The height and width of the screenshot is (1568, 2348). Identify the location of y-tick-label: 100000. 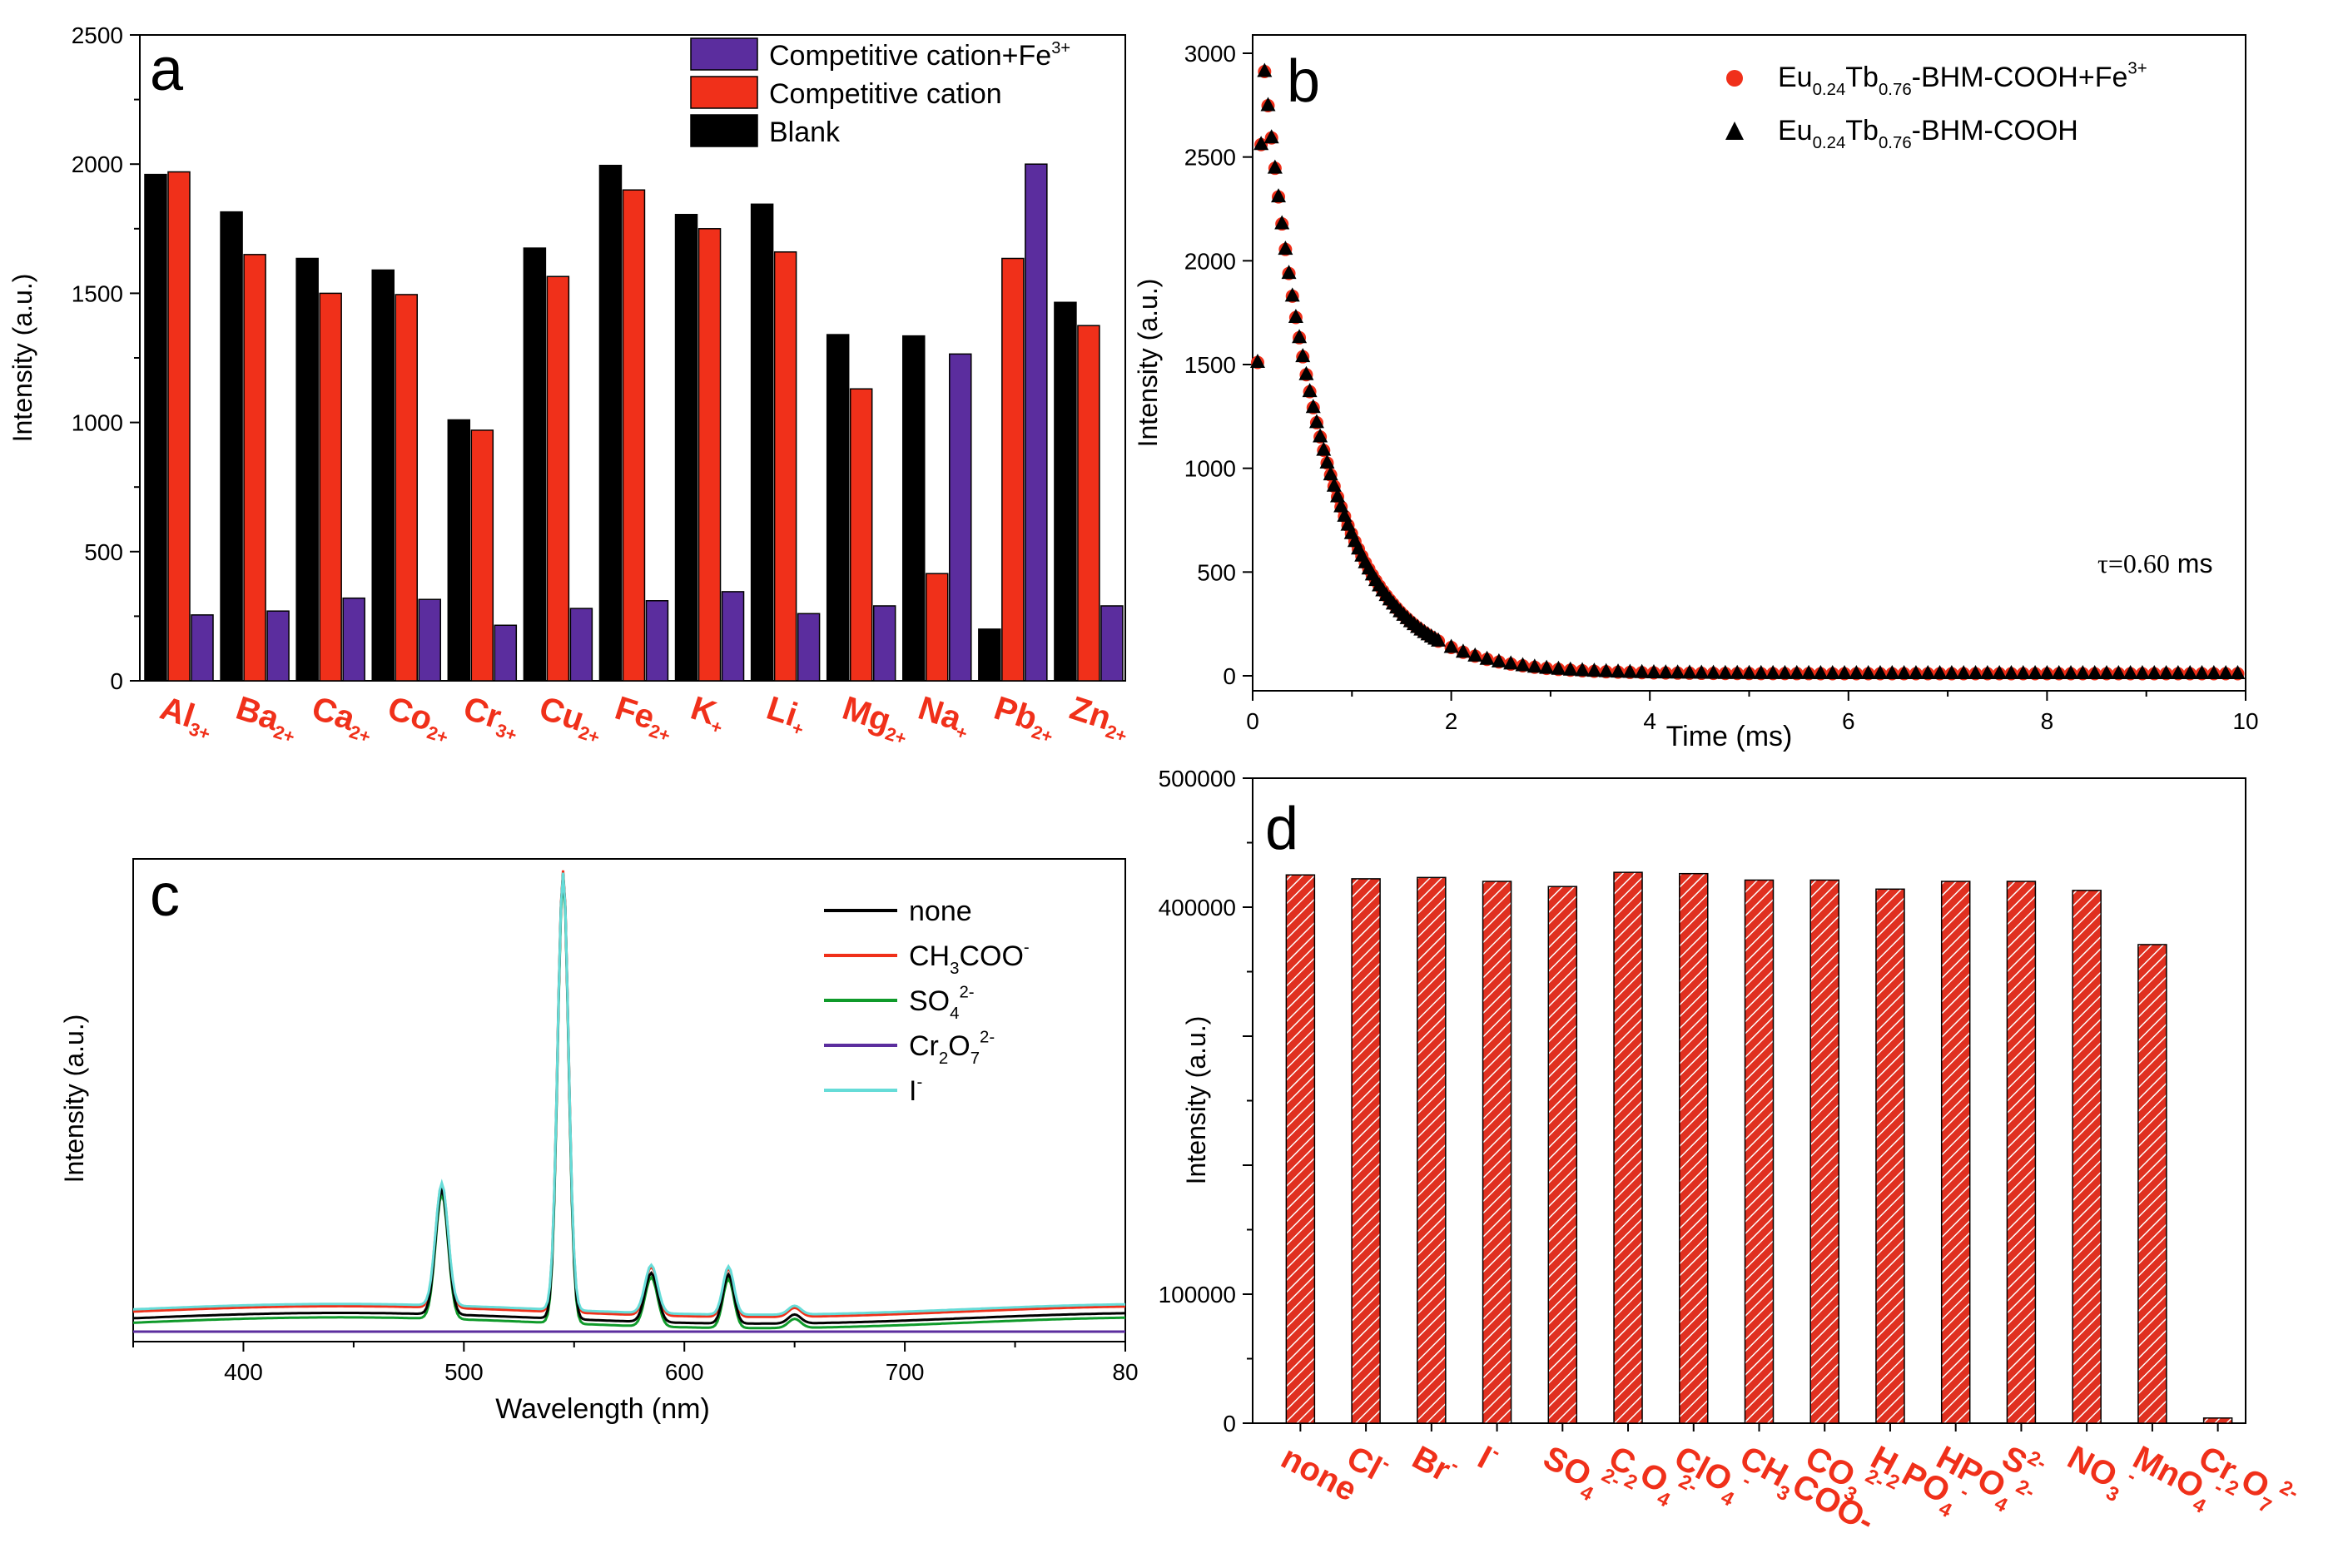
(1198, 1294).